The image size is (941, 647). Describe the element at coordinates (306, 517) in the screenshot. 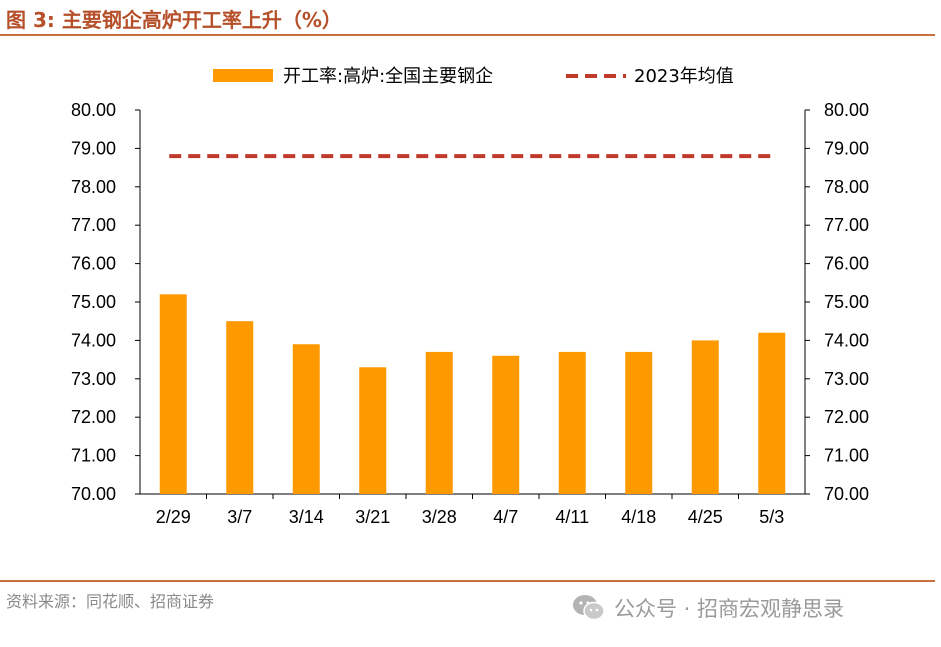

I see `x-tick-label: 3/14` at that location.